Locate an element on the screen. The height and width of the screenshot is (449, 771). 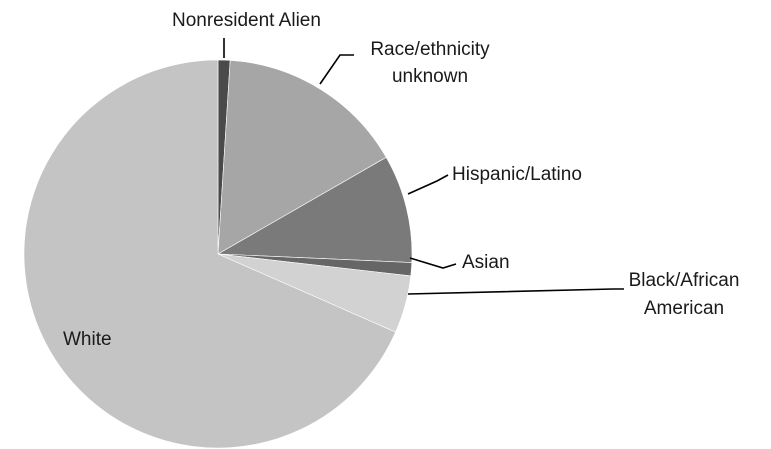
slice-label-black-african-american-line-1: Black/African is located at coordinates (684, 280).